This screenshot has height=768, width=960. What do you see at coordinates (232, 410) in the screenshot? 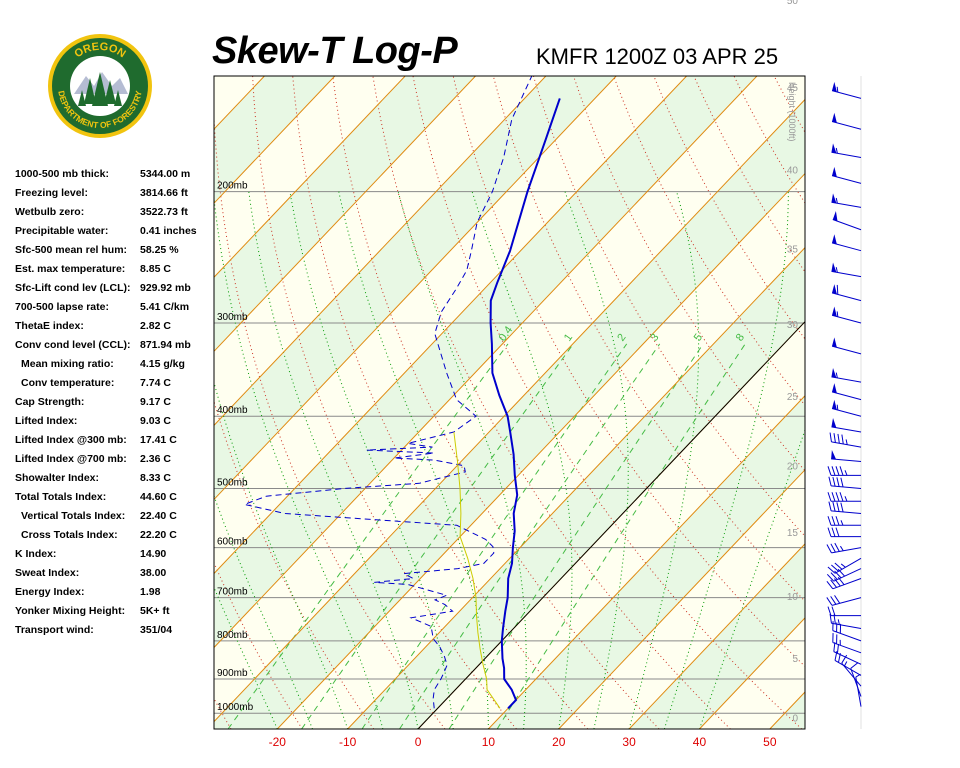
I see `pressure-label: 400mb` at bounding box center [232, 410].